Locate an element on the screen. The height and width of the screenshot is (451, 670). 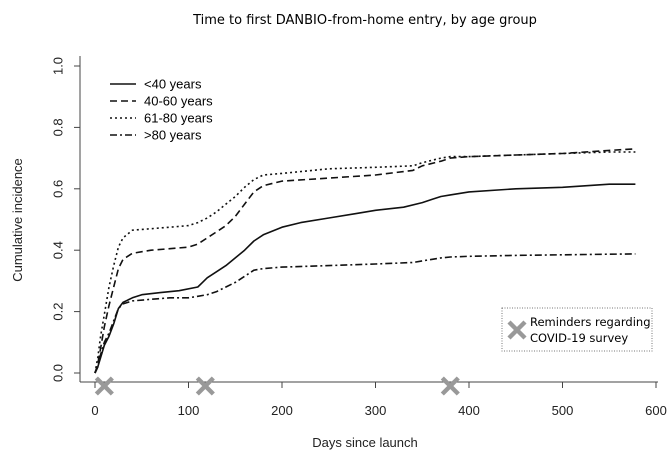
annotation-marker-glyph is located at coordinates (517, 330).